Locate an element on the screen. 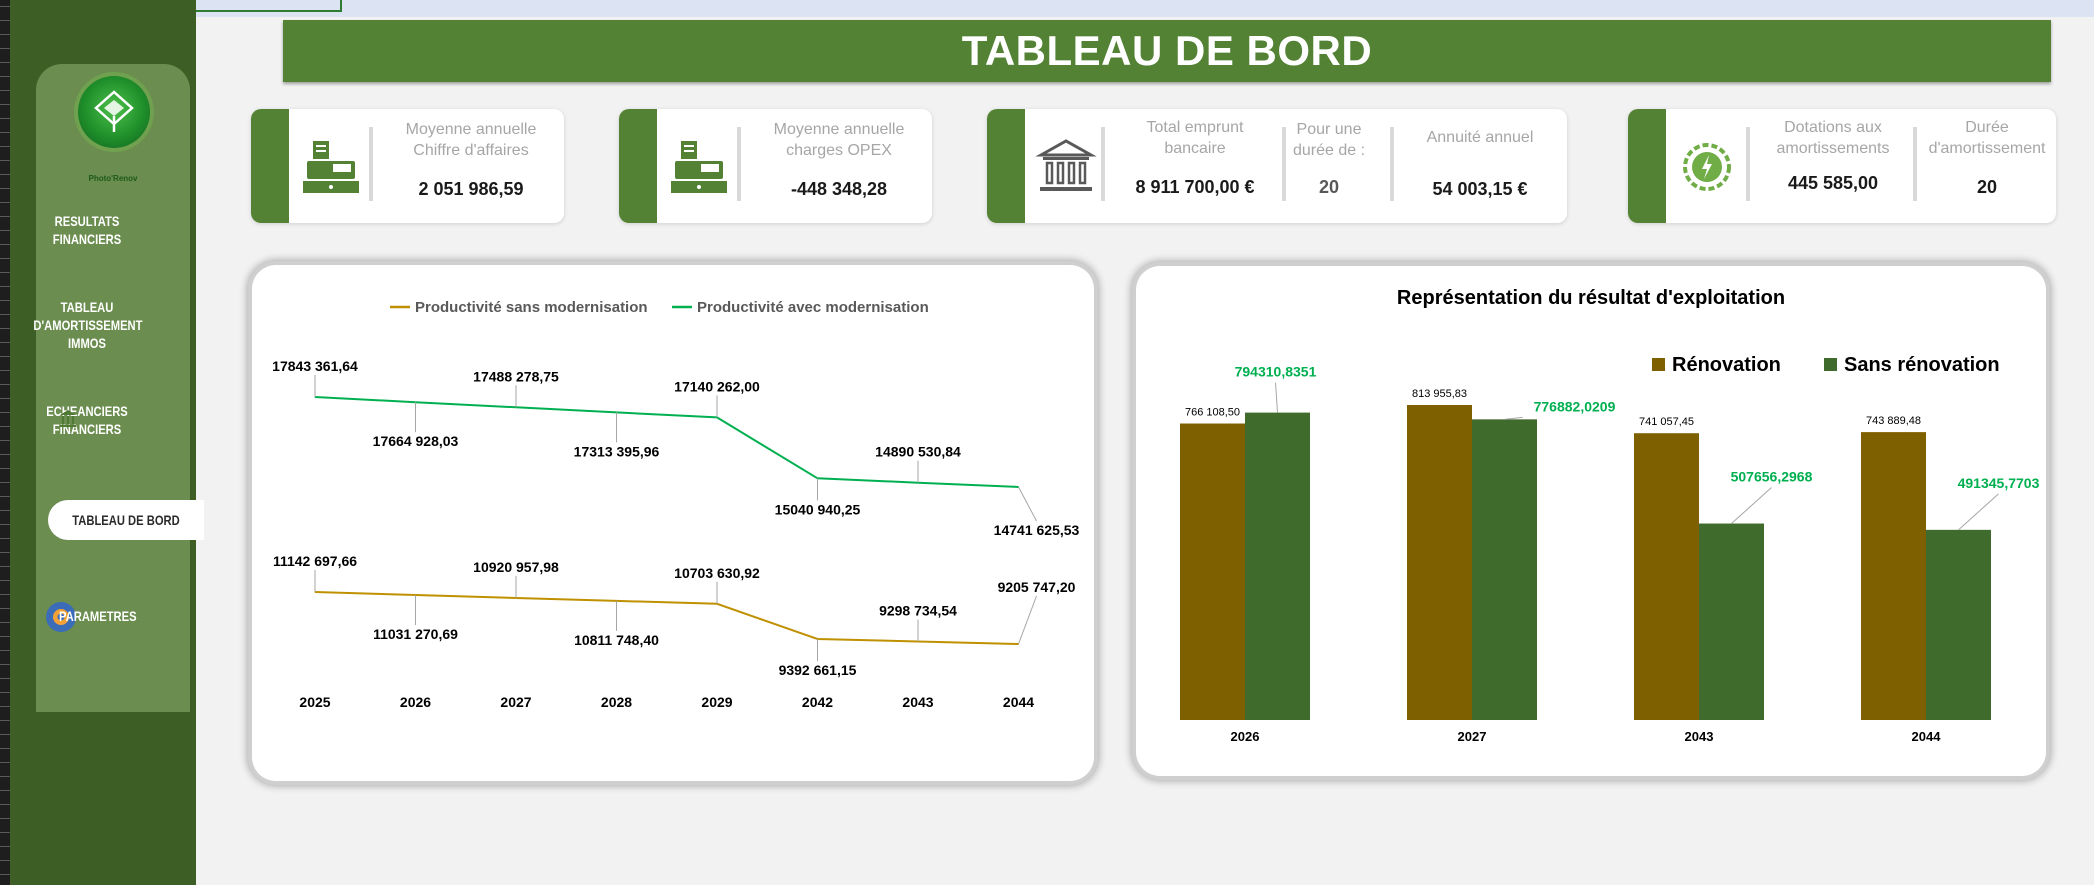 The height and width of the screenshot is (885, 2094). data-label: 17313 395,96 is located at coordinates (617, 451).